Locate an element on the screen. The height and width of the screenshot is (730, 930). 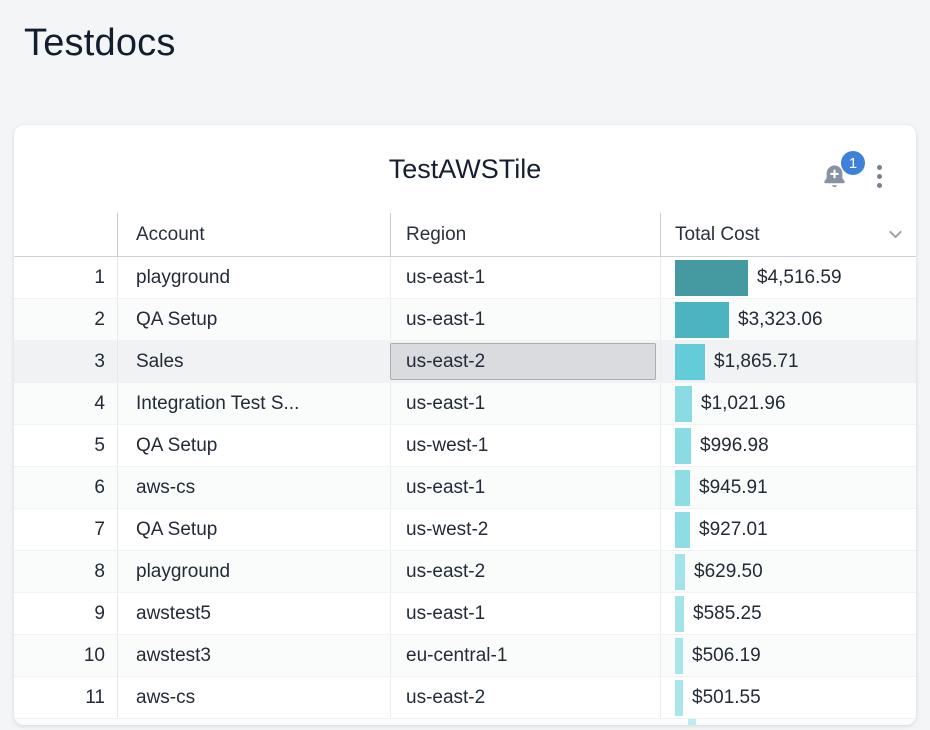
cost-value: $4,516.59 is located at coordinates (799, 277).